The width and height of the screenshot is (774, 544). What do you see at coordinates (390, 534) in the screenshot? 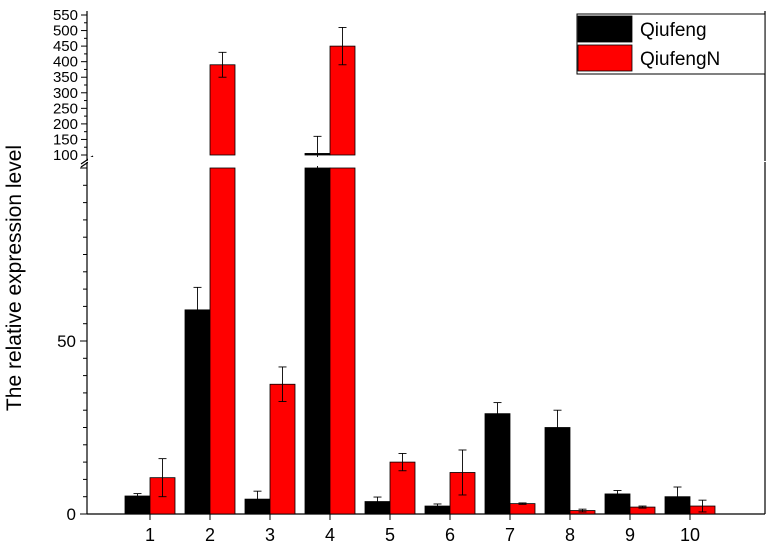
I see `x-tick-label: 5` at bounding box center [390, 534].